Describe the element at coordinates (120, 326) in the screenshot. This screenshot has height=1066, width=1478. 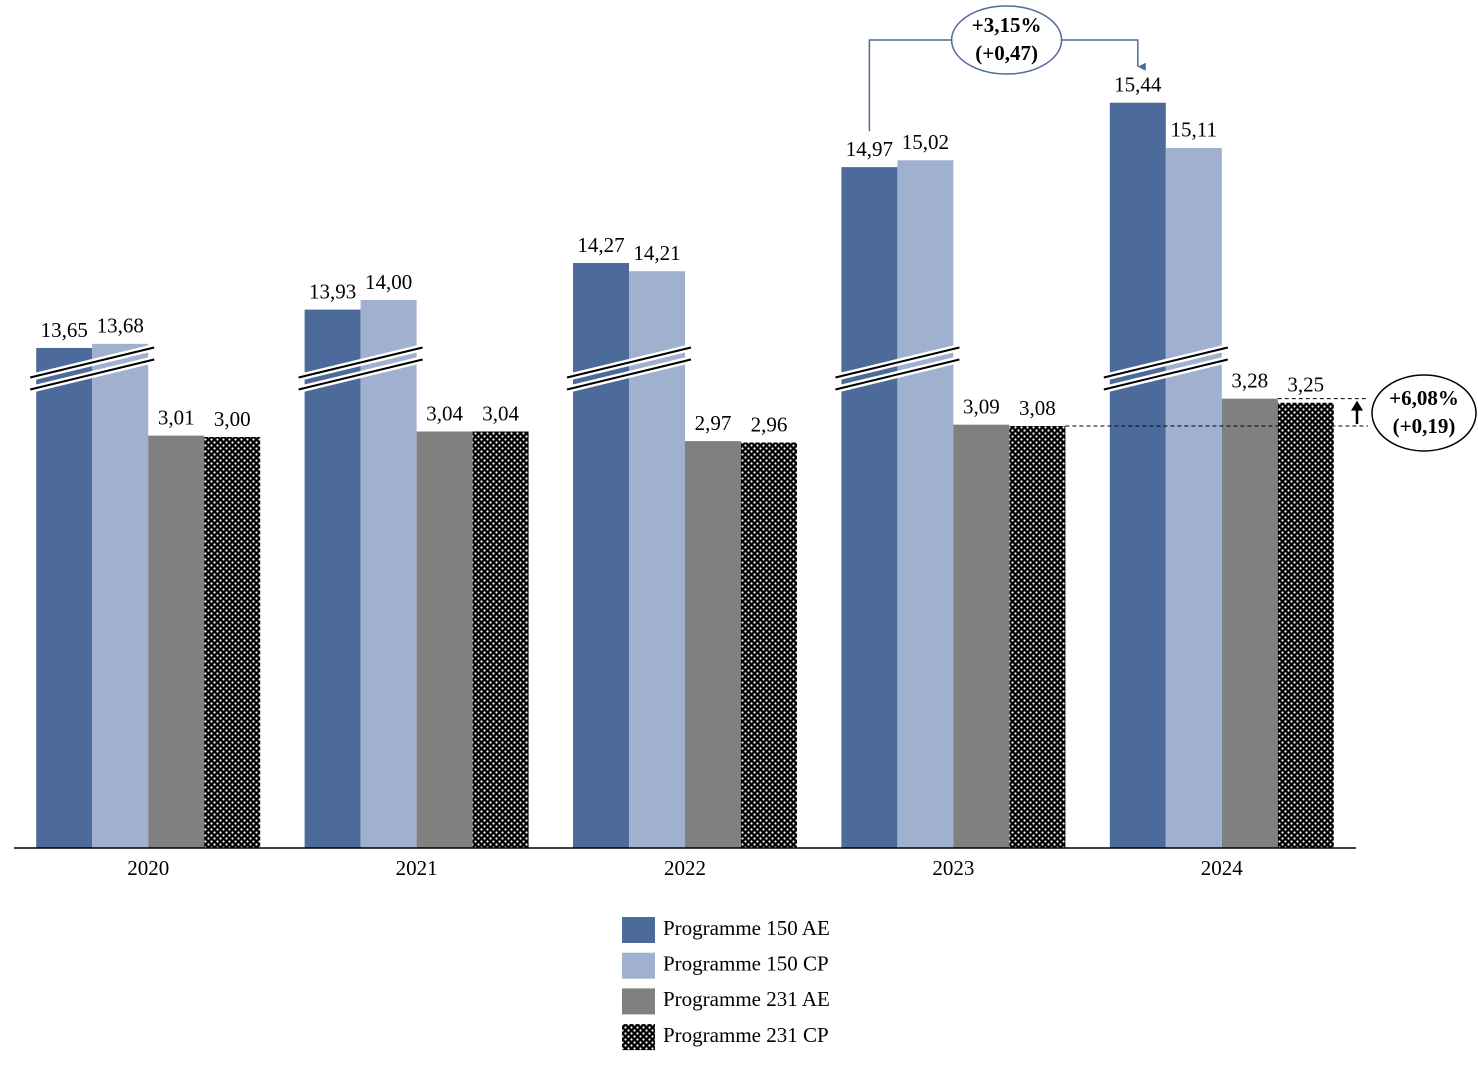
I see `data-label: 13,68` at that location.